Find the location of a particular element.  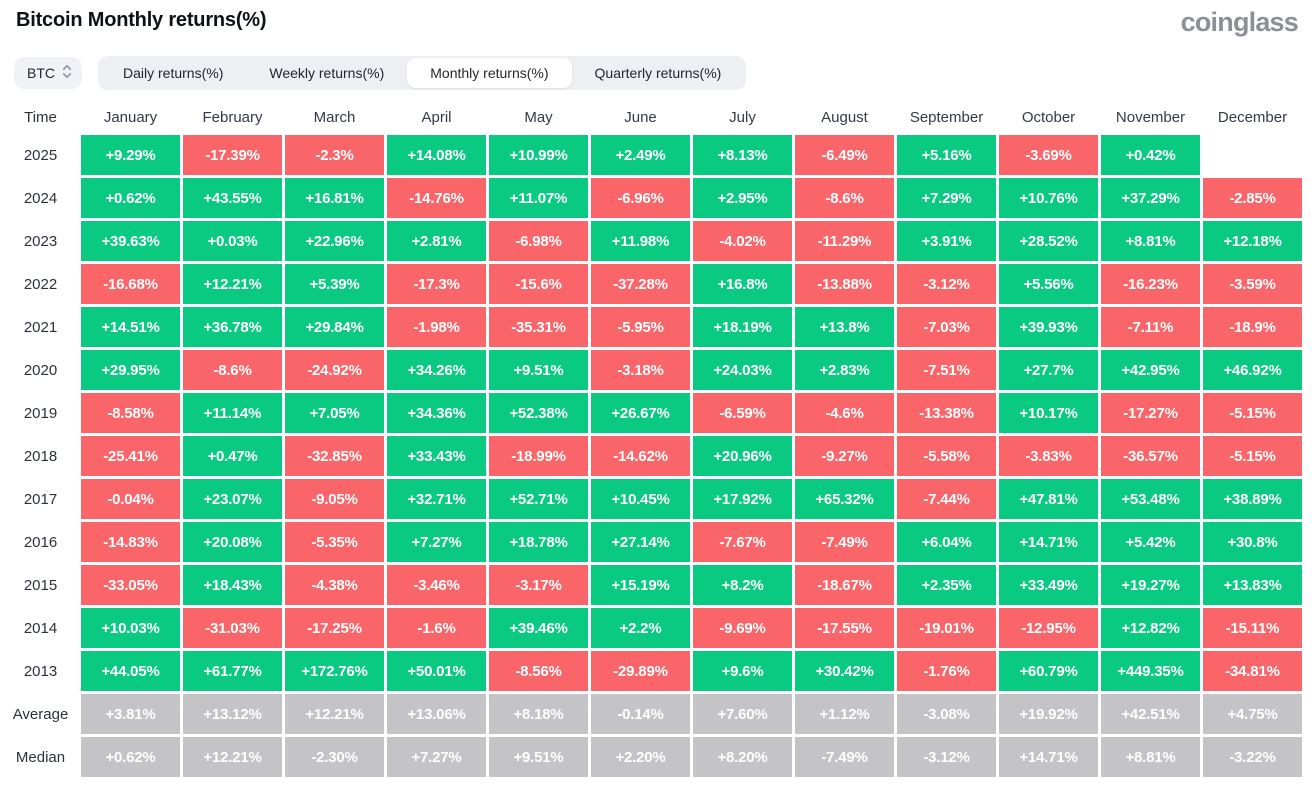

row-label: Median is located at coordinates (40, 757).